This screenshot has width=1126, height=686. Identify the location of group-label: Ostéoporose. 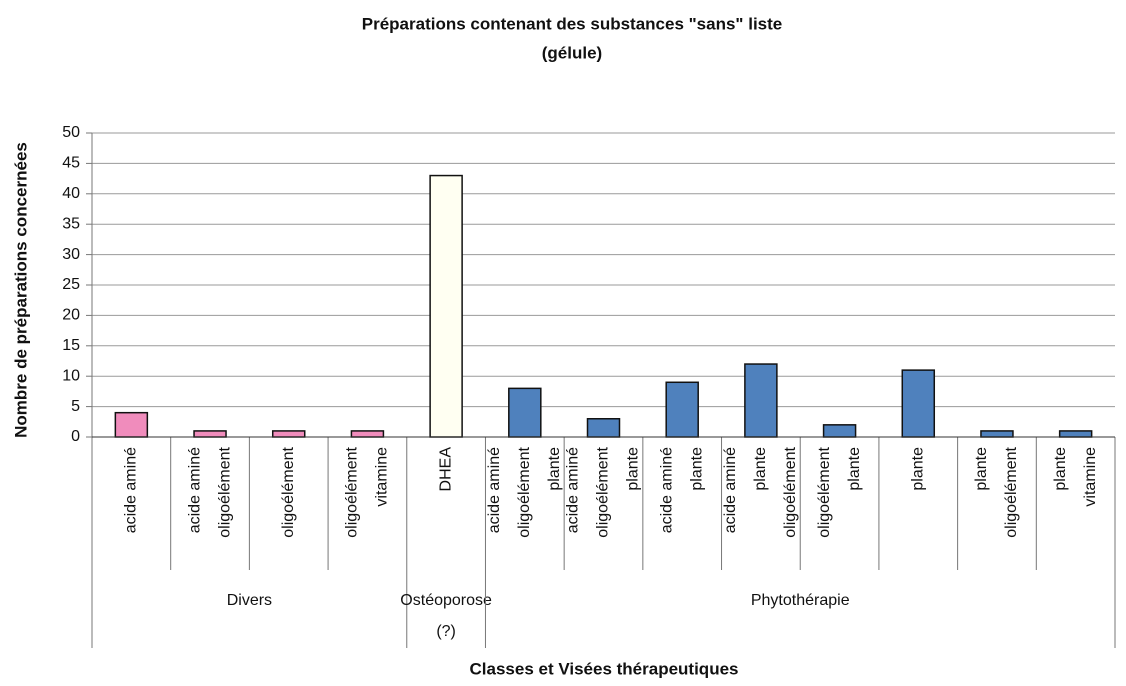
(446, 600).